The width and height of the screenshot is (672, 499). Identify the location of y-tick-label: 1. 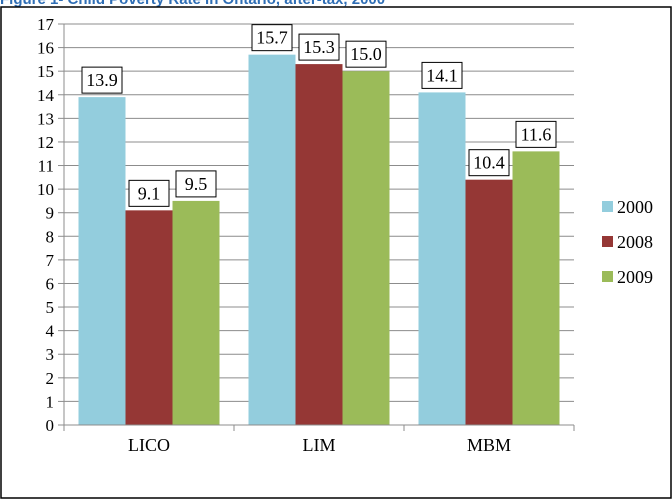
(50, 401).